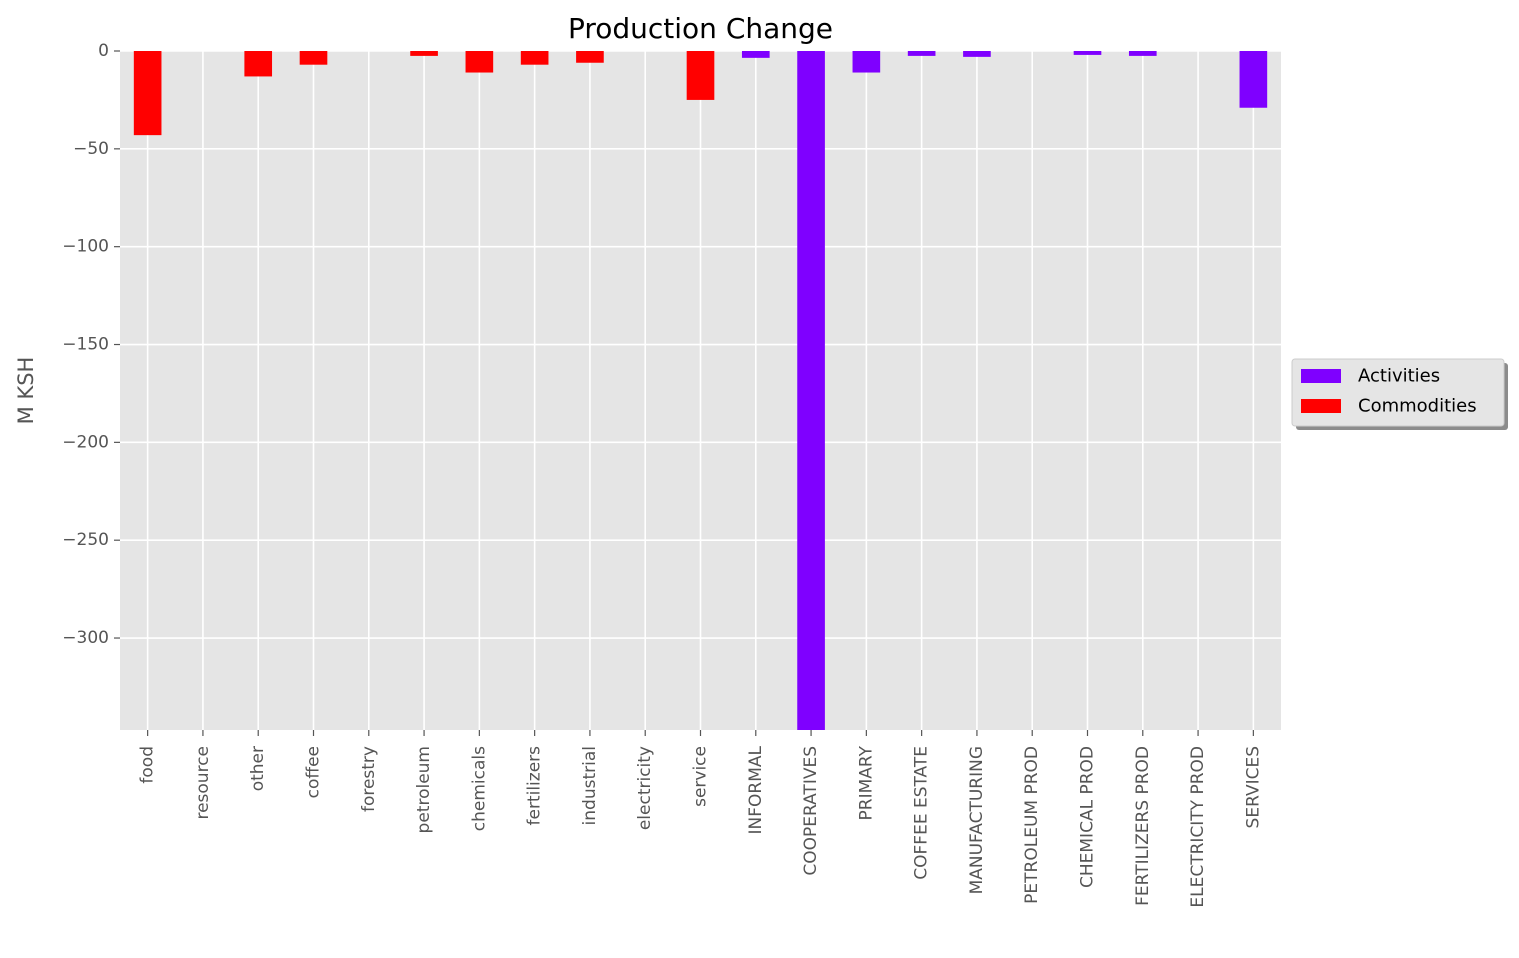 This screenshot has height=958, width=1519. I want to click on bar-commodities-industrial, so click(590, 57).